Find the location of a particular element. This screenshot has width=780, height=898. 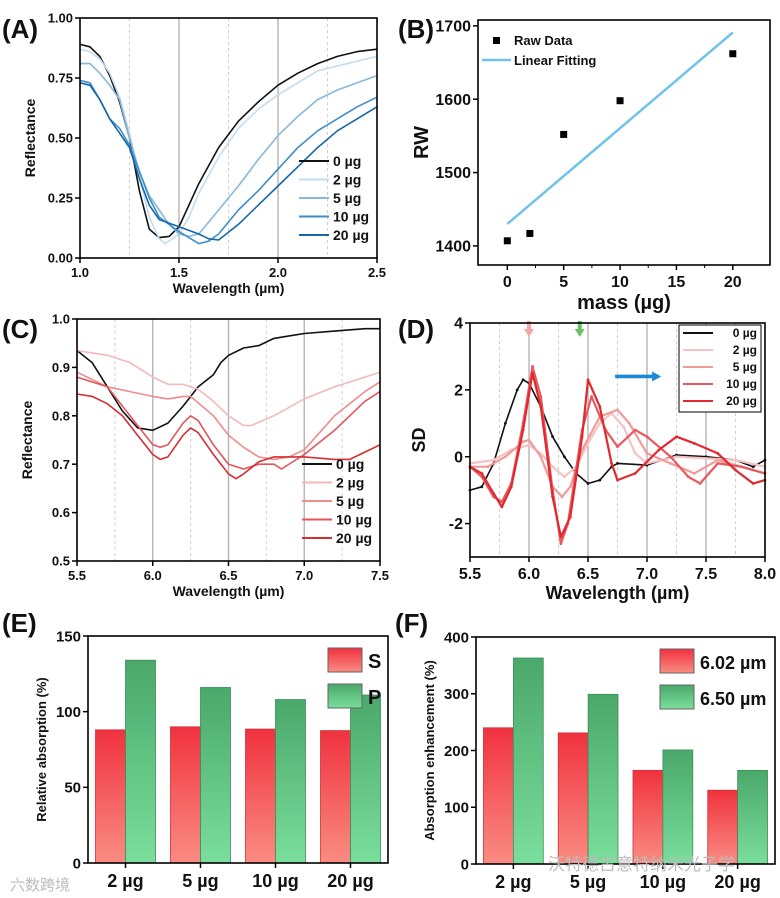

x-tick-label: 1.0 is located at coordinates (80, 272).